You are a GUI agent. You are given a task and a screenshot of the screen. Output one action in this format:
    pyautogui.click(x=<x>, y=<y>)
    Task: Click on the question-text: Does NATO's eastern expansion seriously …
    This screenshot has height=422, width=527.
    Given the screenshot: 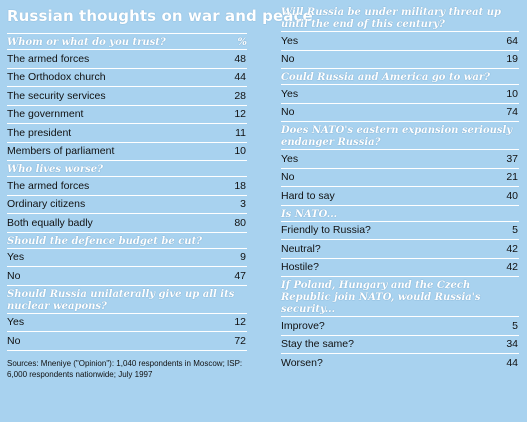 What is the action you would take?
    pyautogui.click(x=397, y=136)
    